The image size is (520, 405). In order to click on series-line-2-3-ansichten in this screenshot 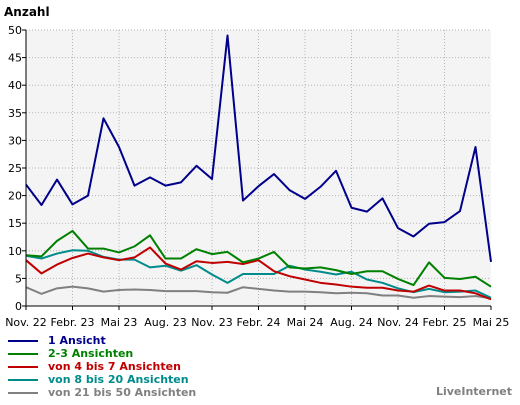, I will do `click(258, 258)`.